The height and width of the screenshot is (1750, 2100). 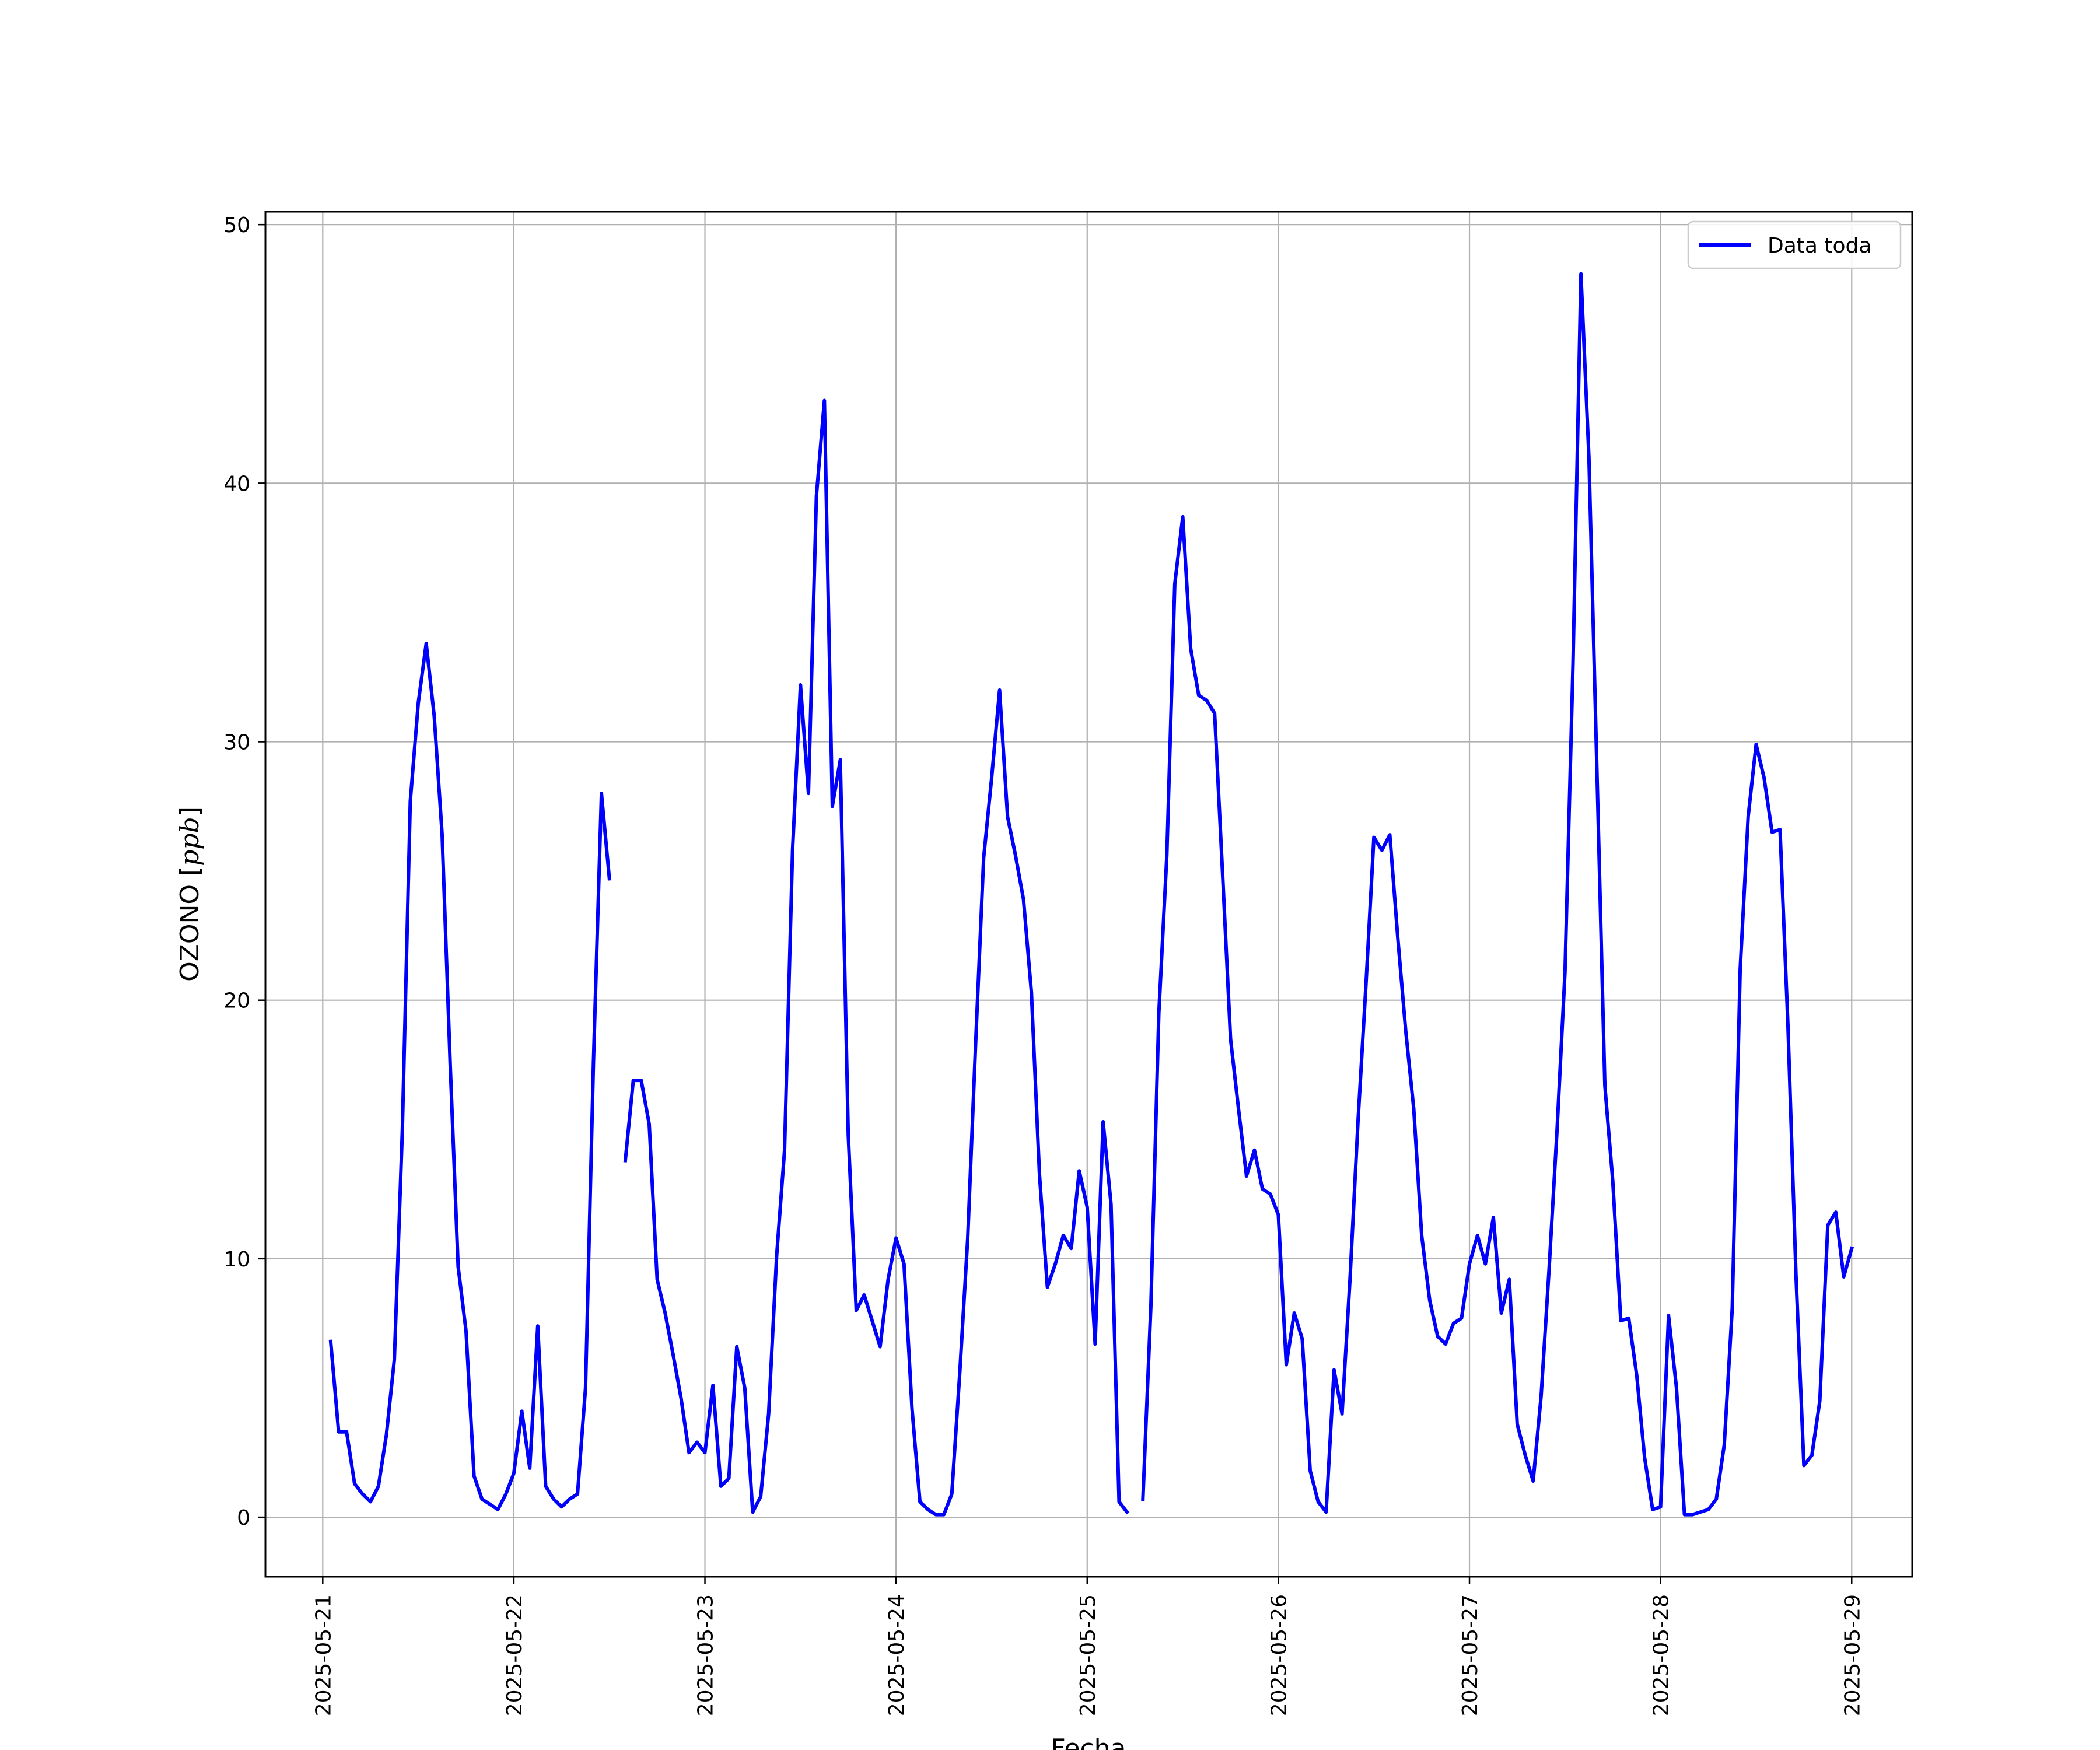 What do you see at coordinates (323, 1655) in the screenshot?
I see `x-tick-label: 2025-05-21` at bounding box center [323, 1655].